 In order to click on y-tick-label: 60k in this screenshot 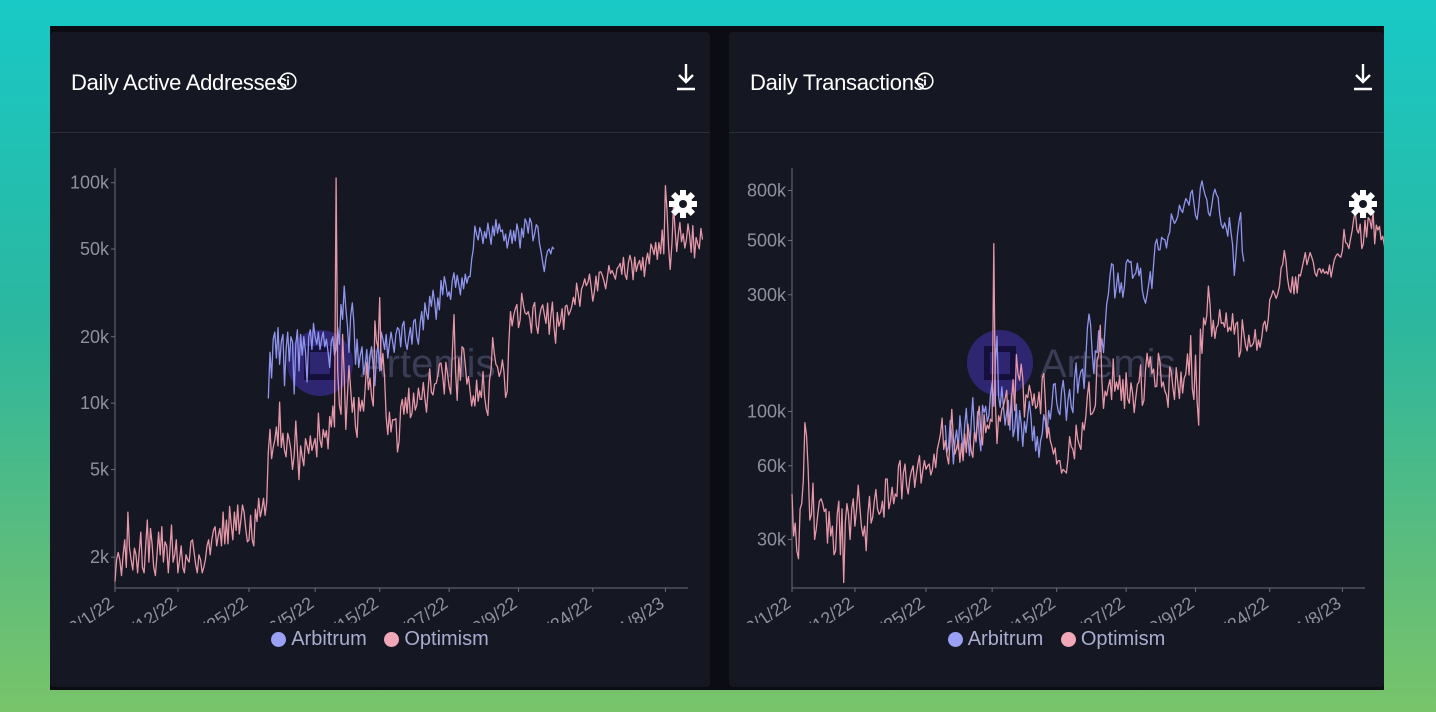, I will do `click(772, 466)`.